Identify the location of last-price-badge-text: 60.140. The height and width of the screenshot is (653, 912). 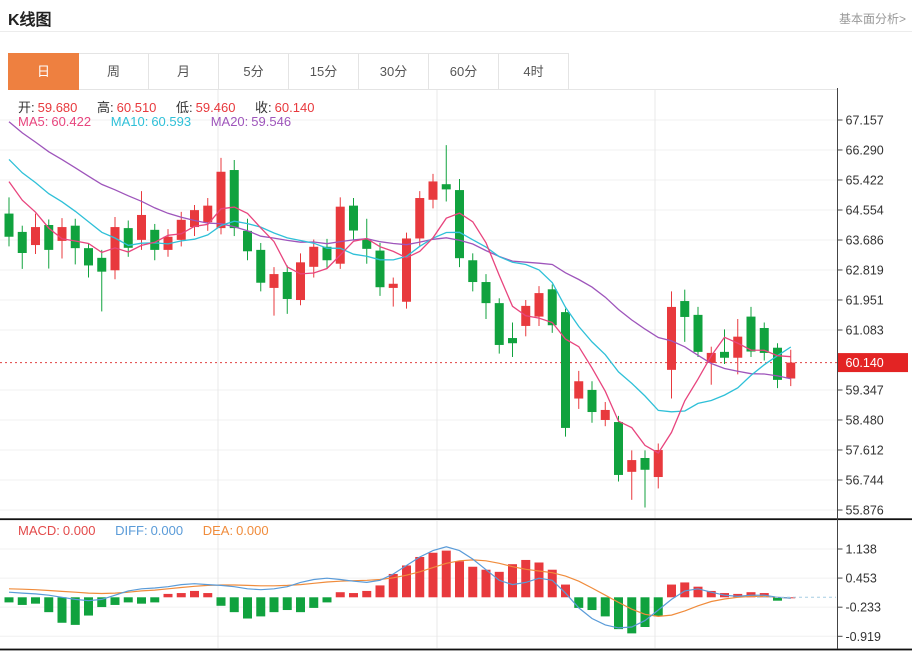
(865, 363).